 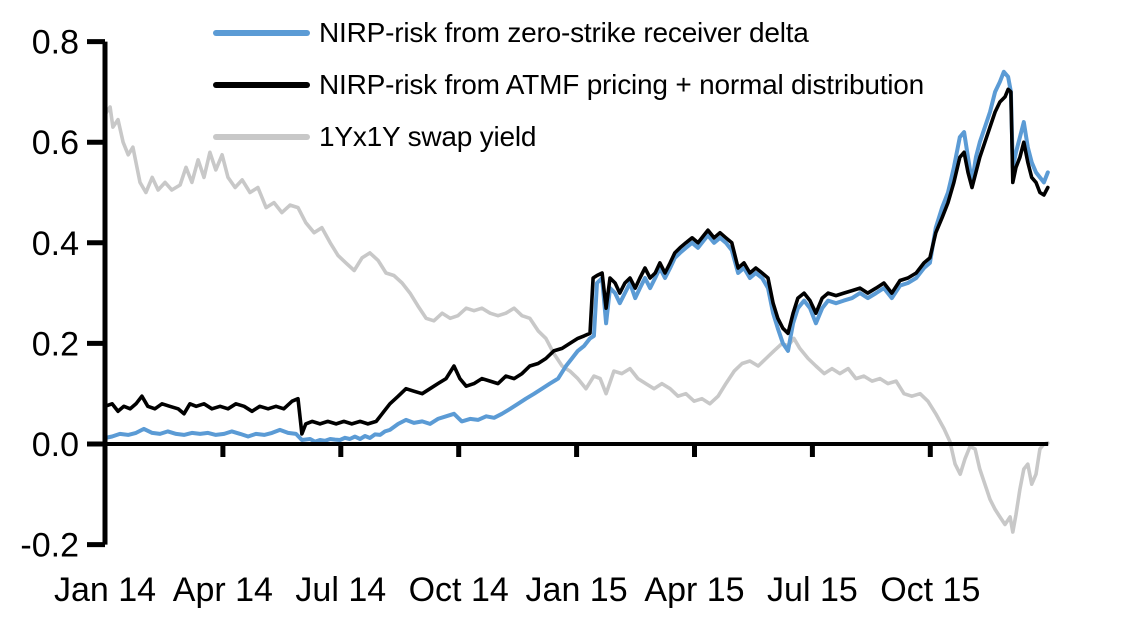 What do you see at coordinates (694, 590) in the screenshot?
I see `x-axis-label: Apr 15` at bounding box center [694, 590].